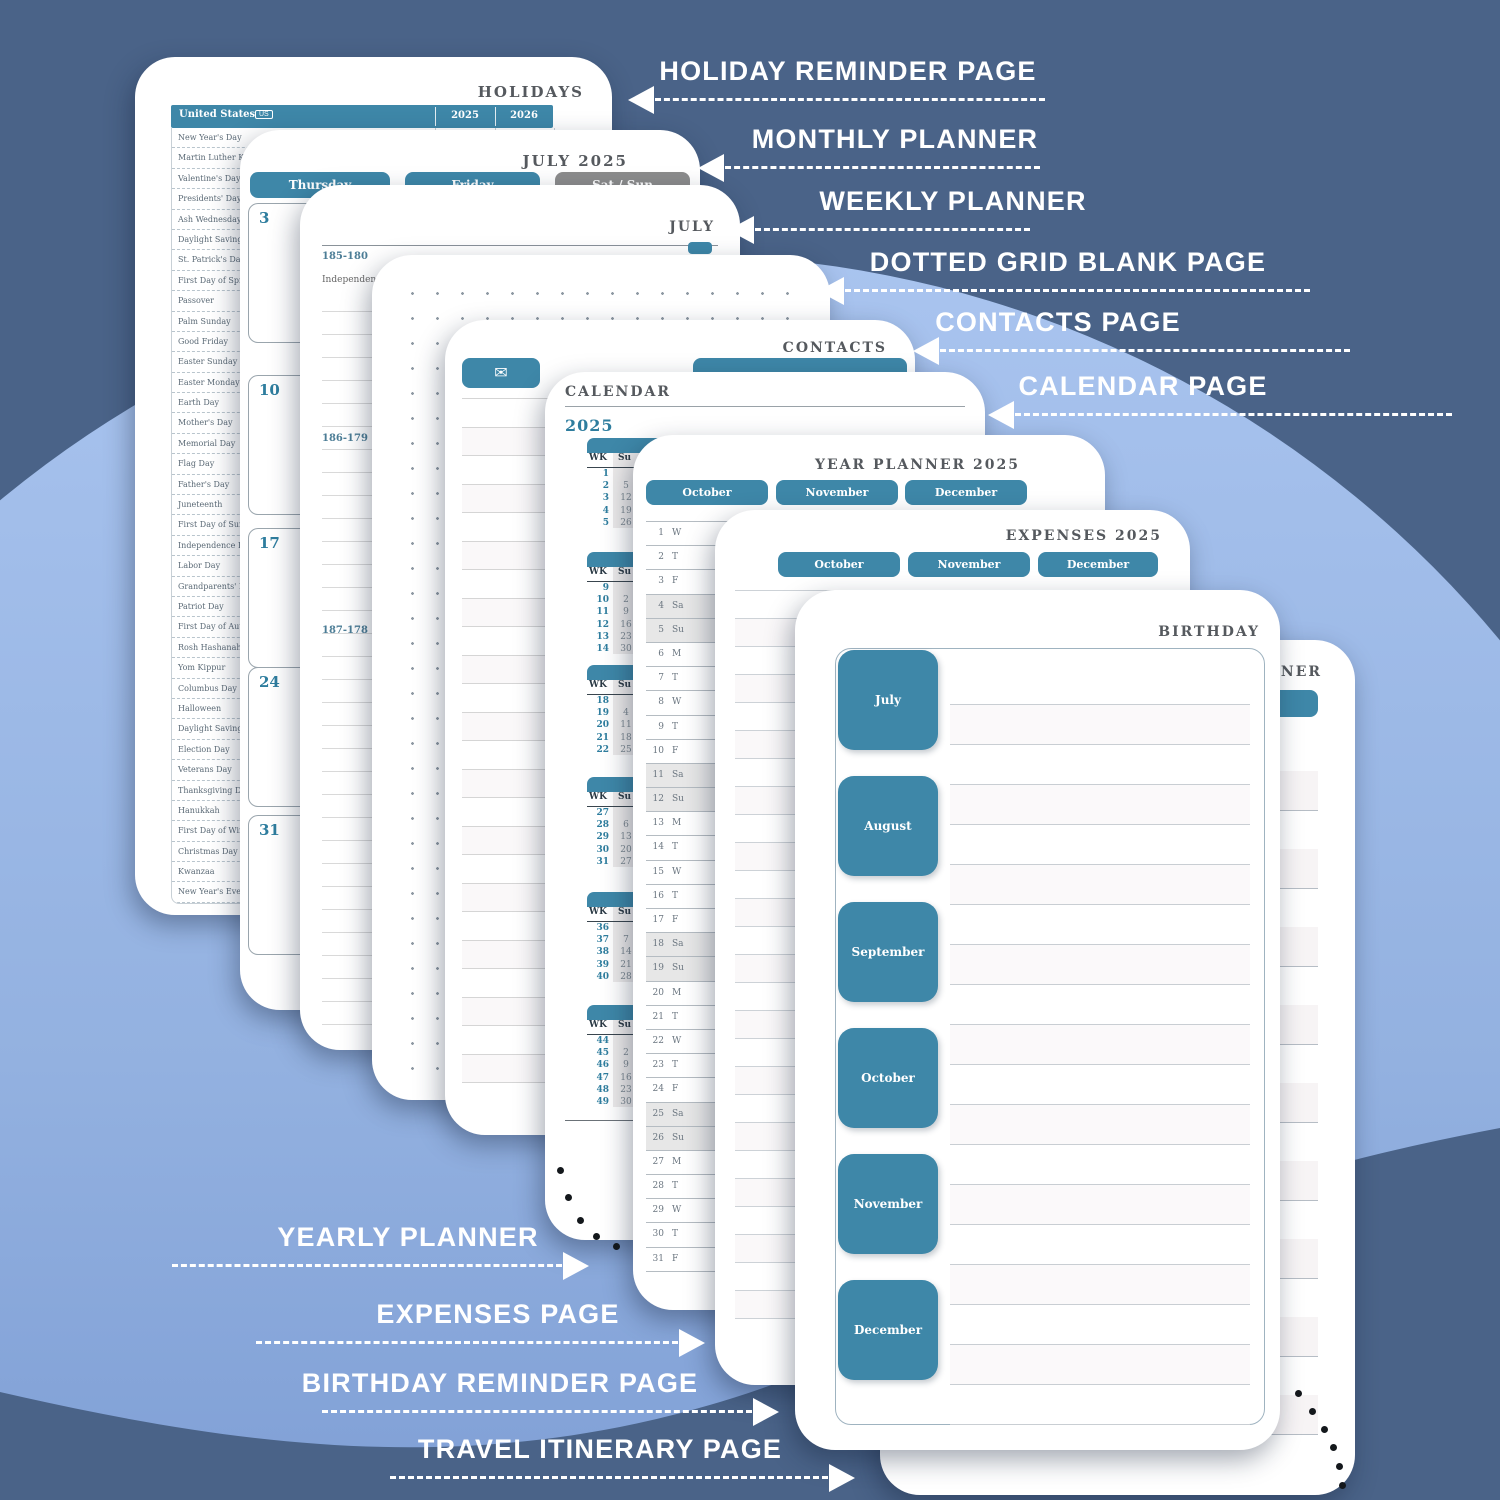 The height and width of the screenshot is (1500, 1500). Describe the element at coordinates (264, 218) in the screenshot. I see `date-number: 3` at that location.